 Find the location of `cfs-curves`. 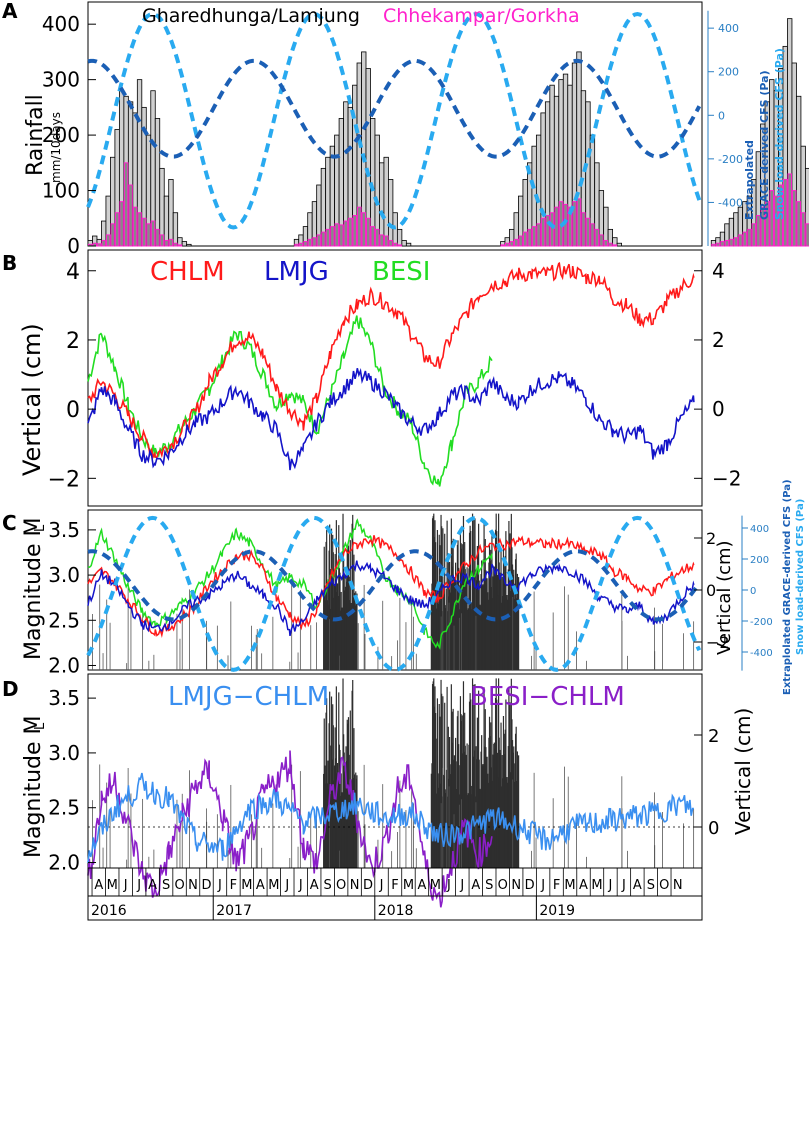

cfs-curves is located at coordinates (394, 120).